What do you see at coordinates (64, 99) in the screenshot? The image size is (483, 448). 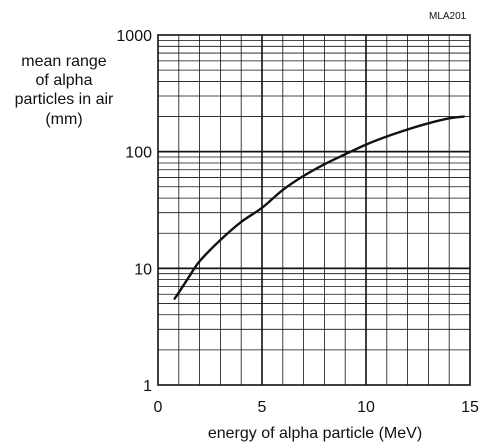 I see `y-axis-label-line-3: particles in air` at bounding box center [64, 99].